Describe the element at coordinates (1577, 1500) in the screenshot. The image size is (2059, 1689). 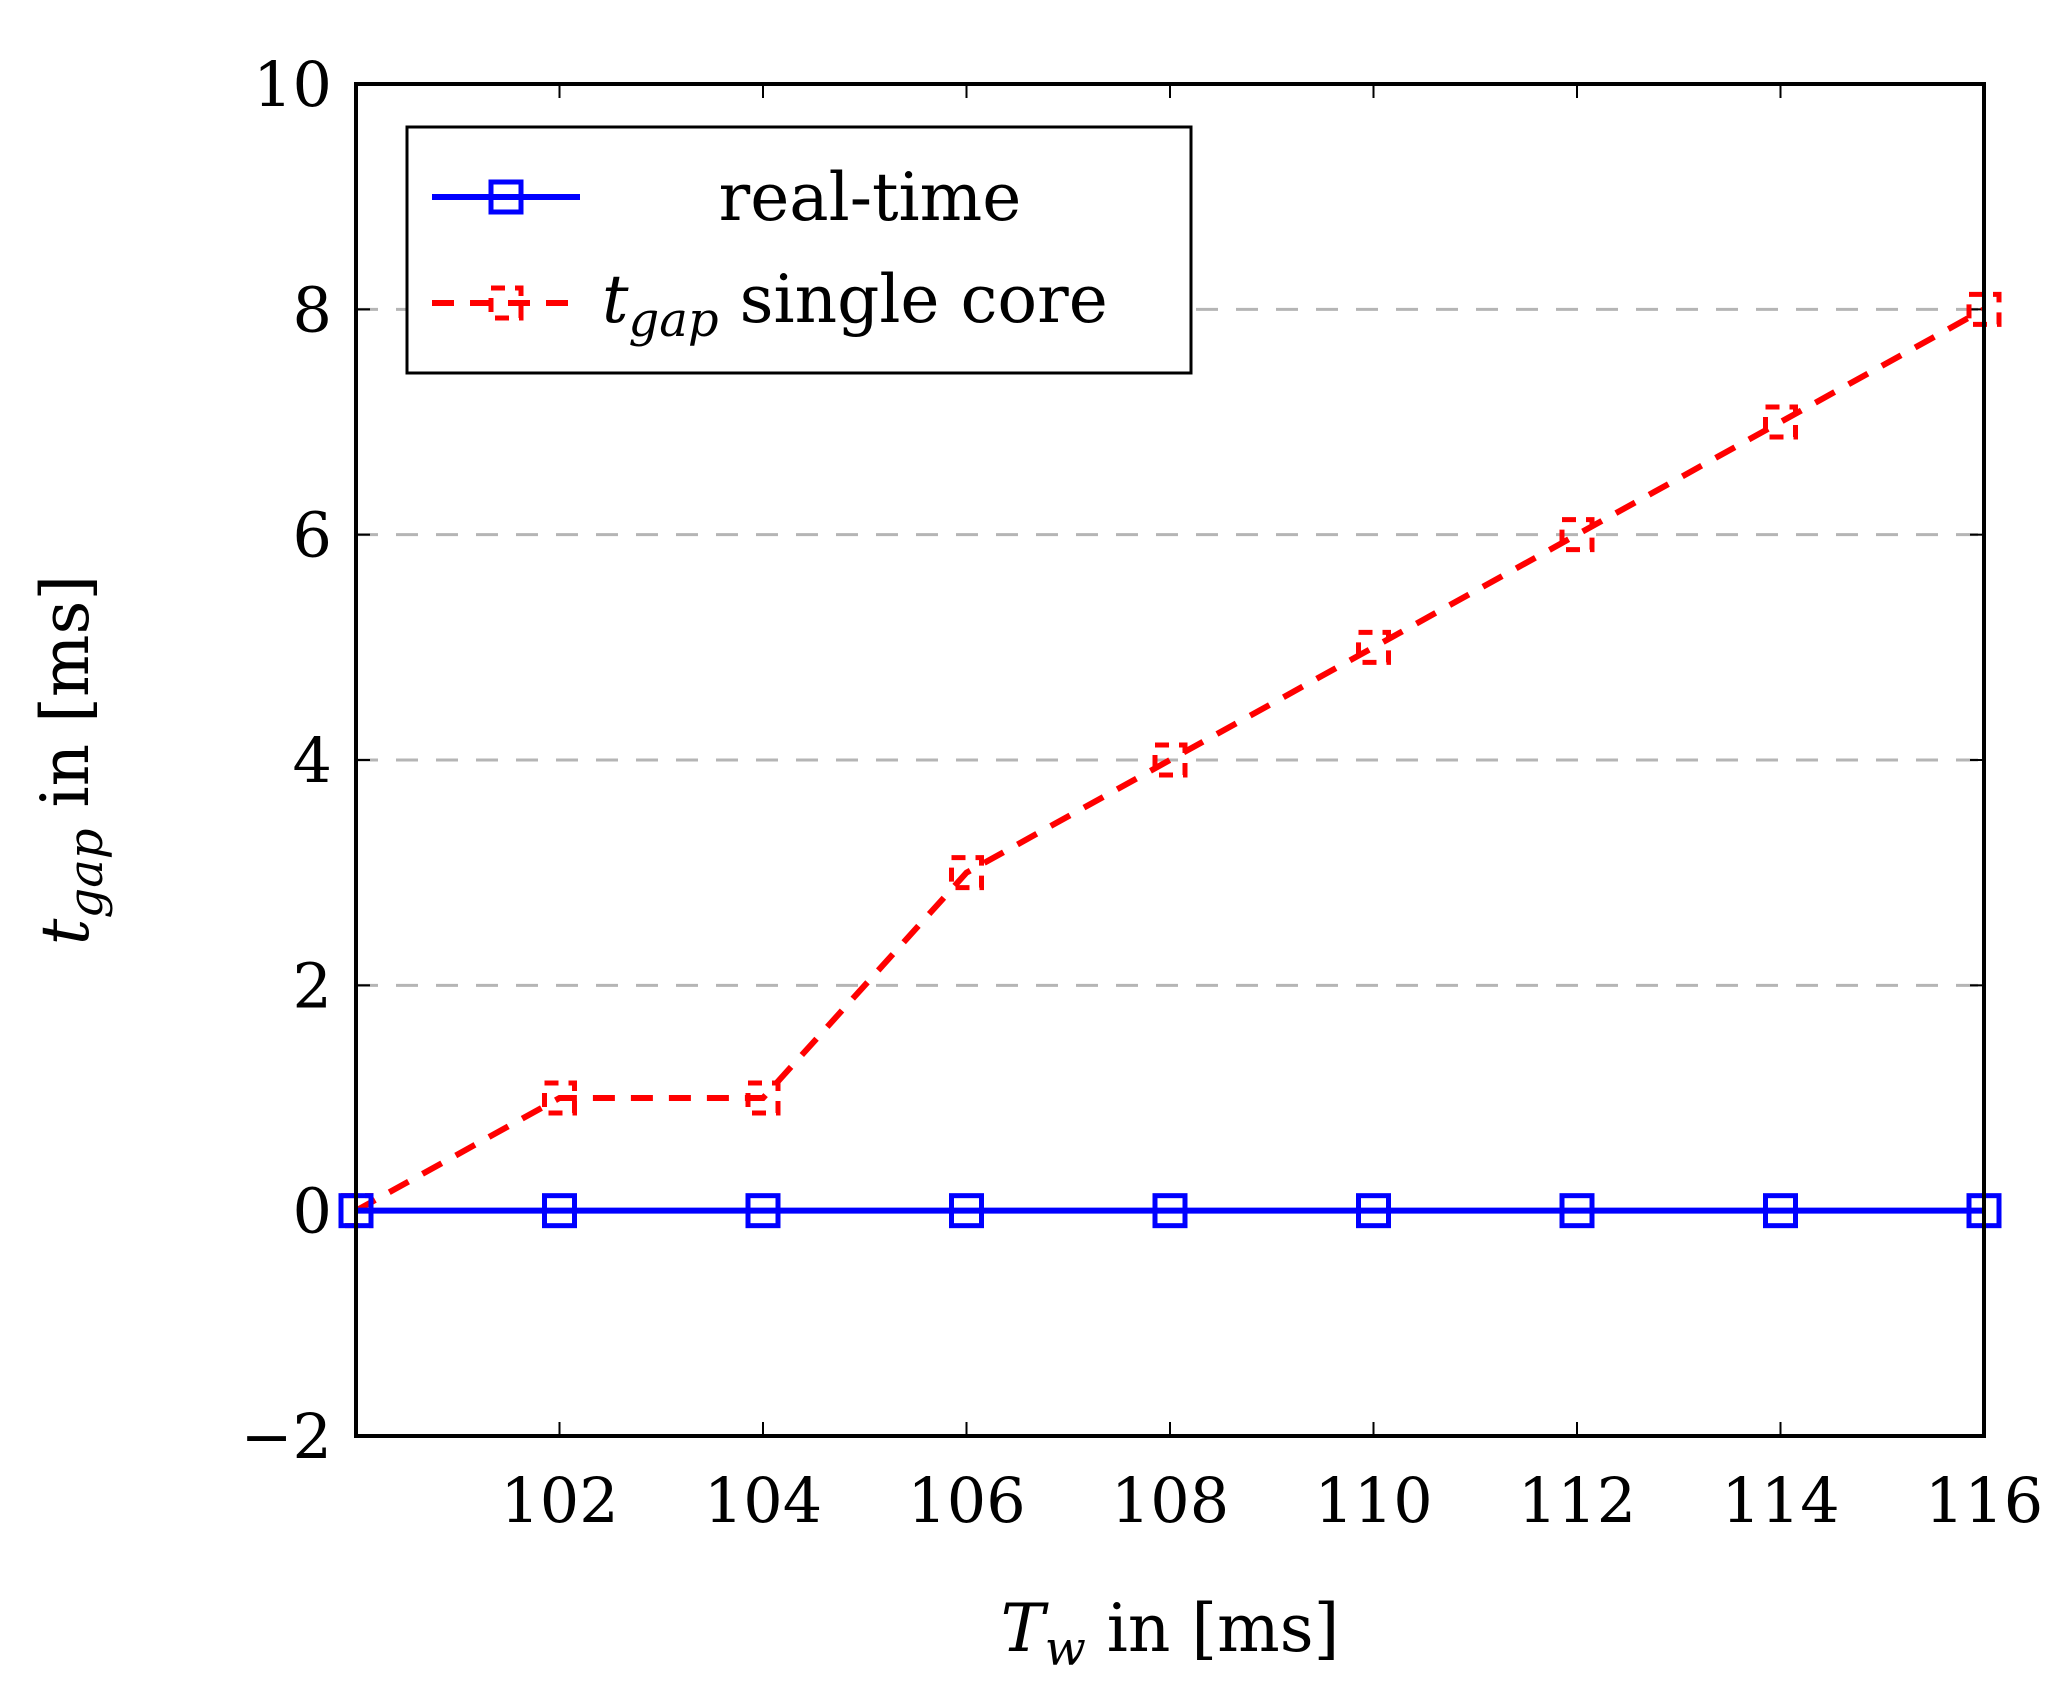
I see `x-tick-label-112: 112` at that location.